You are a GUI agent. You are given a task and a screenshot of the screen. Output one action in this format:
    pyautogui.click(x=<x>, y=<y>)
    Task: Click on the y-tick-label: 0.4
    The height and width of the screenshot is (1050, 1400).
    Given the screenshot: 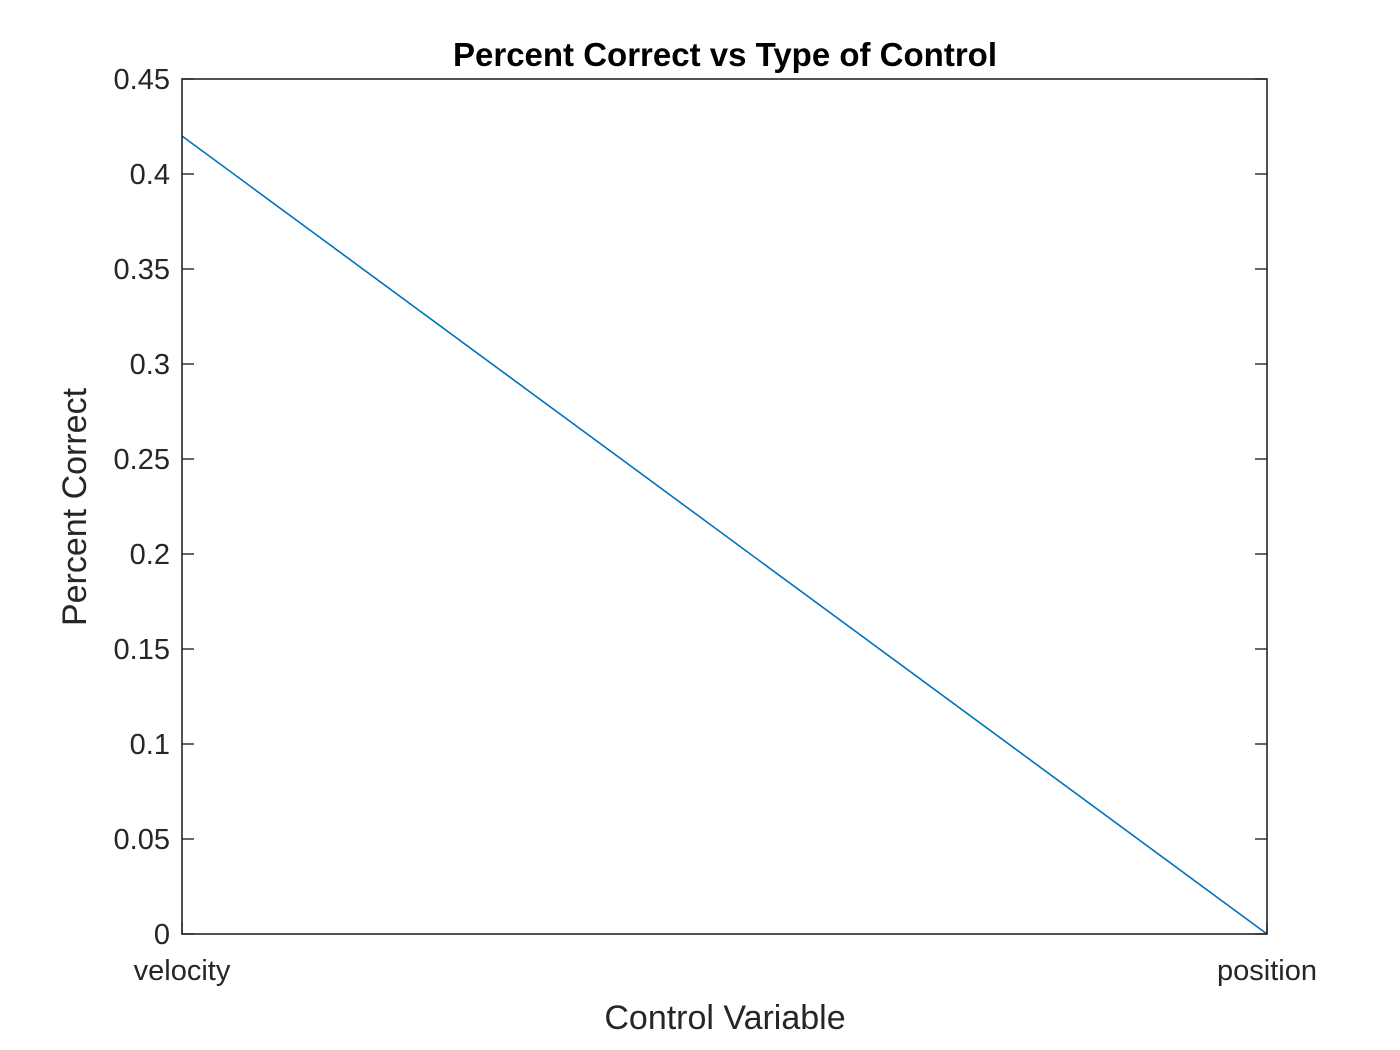 What is the action you would take?
    pyautogui.click(x=150, y=175)
    